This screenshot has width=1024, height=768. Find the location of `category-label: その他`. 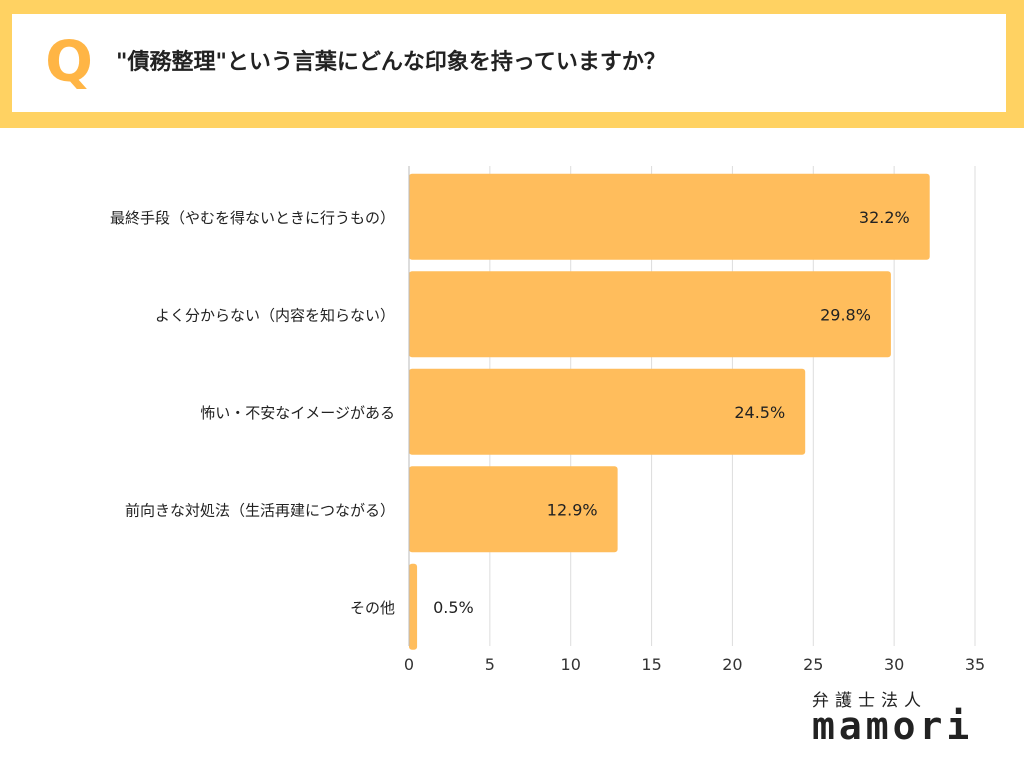

category-label: その他 is located at coordinates (372, 608).